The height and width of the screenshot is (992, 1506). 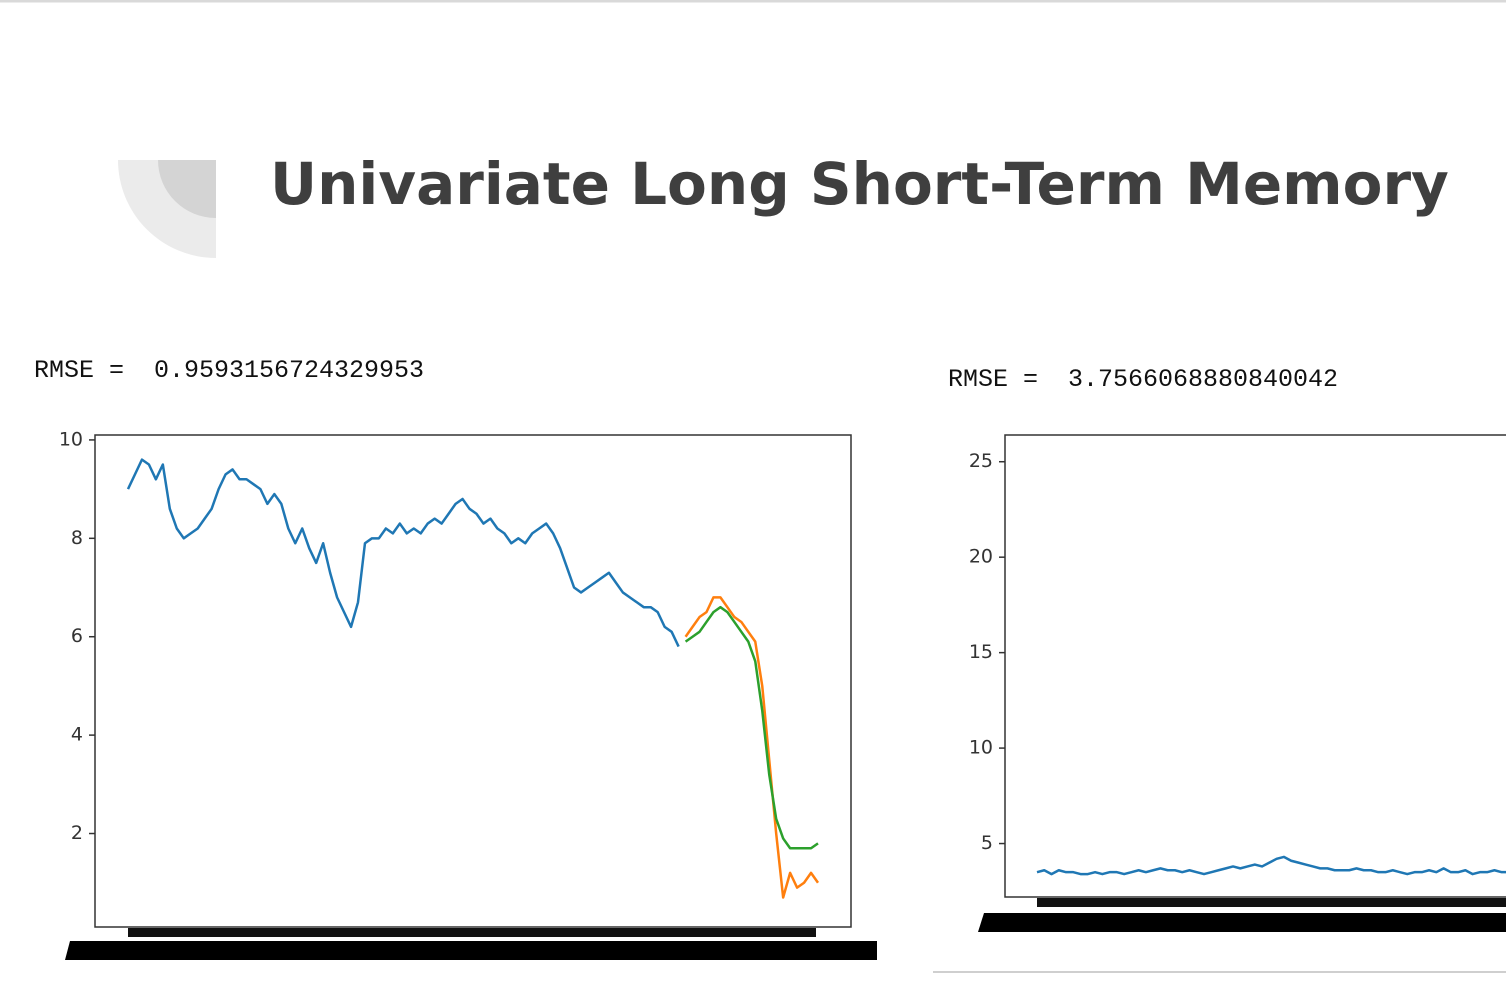 I want to click on slide-title: Univariate Long Short-Term Memory, so click(x=859, y=184).